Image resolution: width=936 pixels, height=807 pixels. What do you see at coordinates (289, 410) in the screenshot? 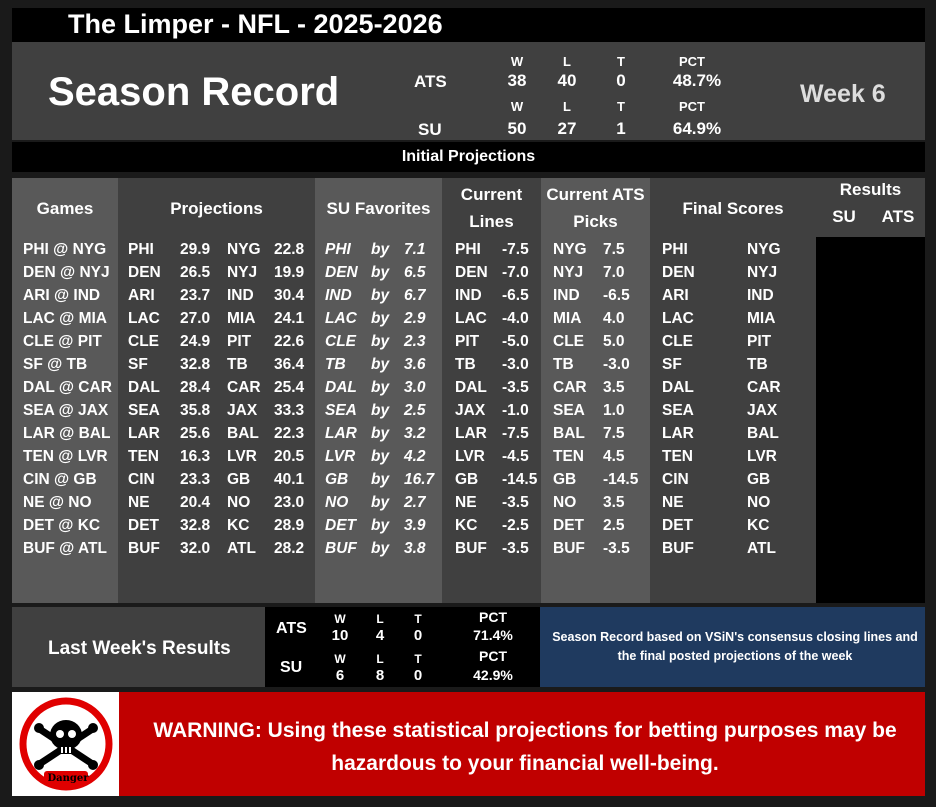
I see `proj-home-score: 33.3` at bounding box center [289, 410].